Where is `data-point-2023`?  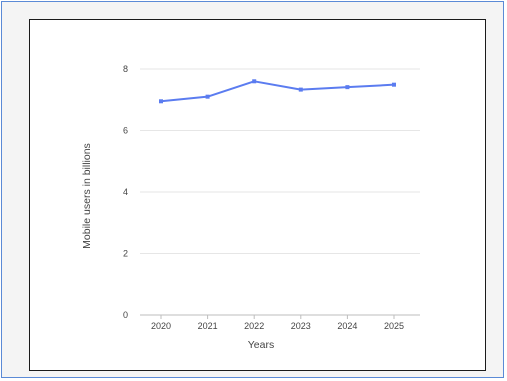
data-point-2023 is located at coordinates (300, 89).